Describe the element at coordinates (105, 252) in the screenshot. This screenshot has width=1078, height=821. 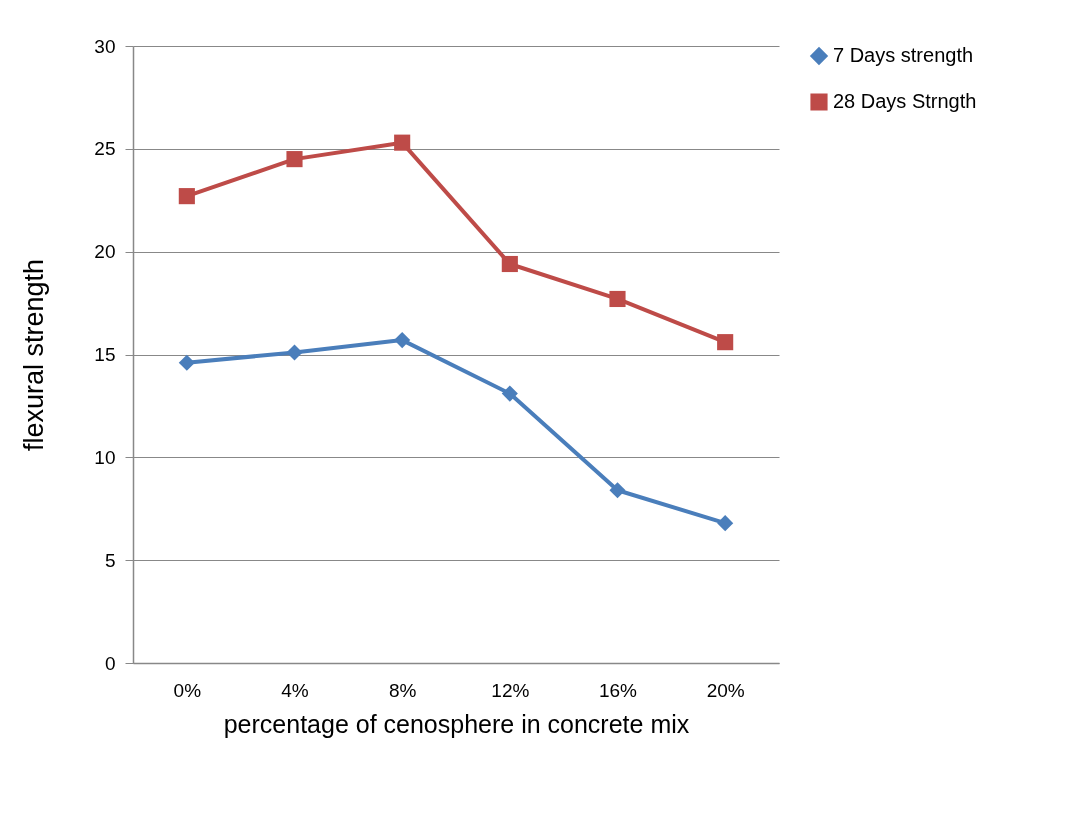
I see `y-tick-label: 20` at that location.